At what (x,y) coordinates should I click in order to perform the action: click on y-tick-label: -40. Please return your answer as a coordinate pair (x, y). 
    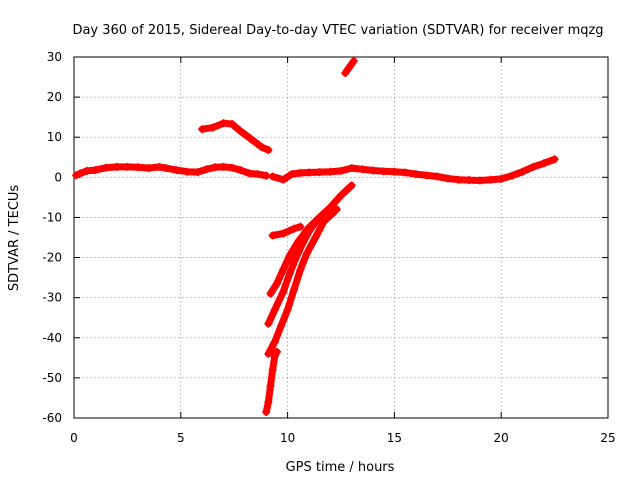
    Looking at the image, I should click on (52, 338).